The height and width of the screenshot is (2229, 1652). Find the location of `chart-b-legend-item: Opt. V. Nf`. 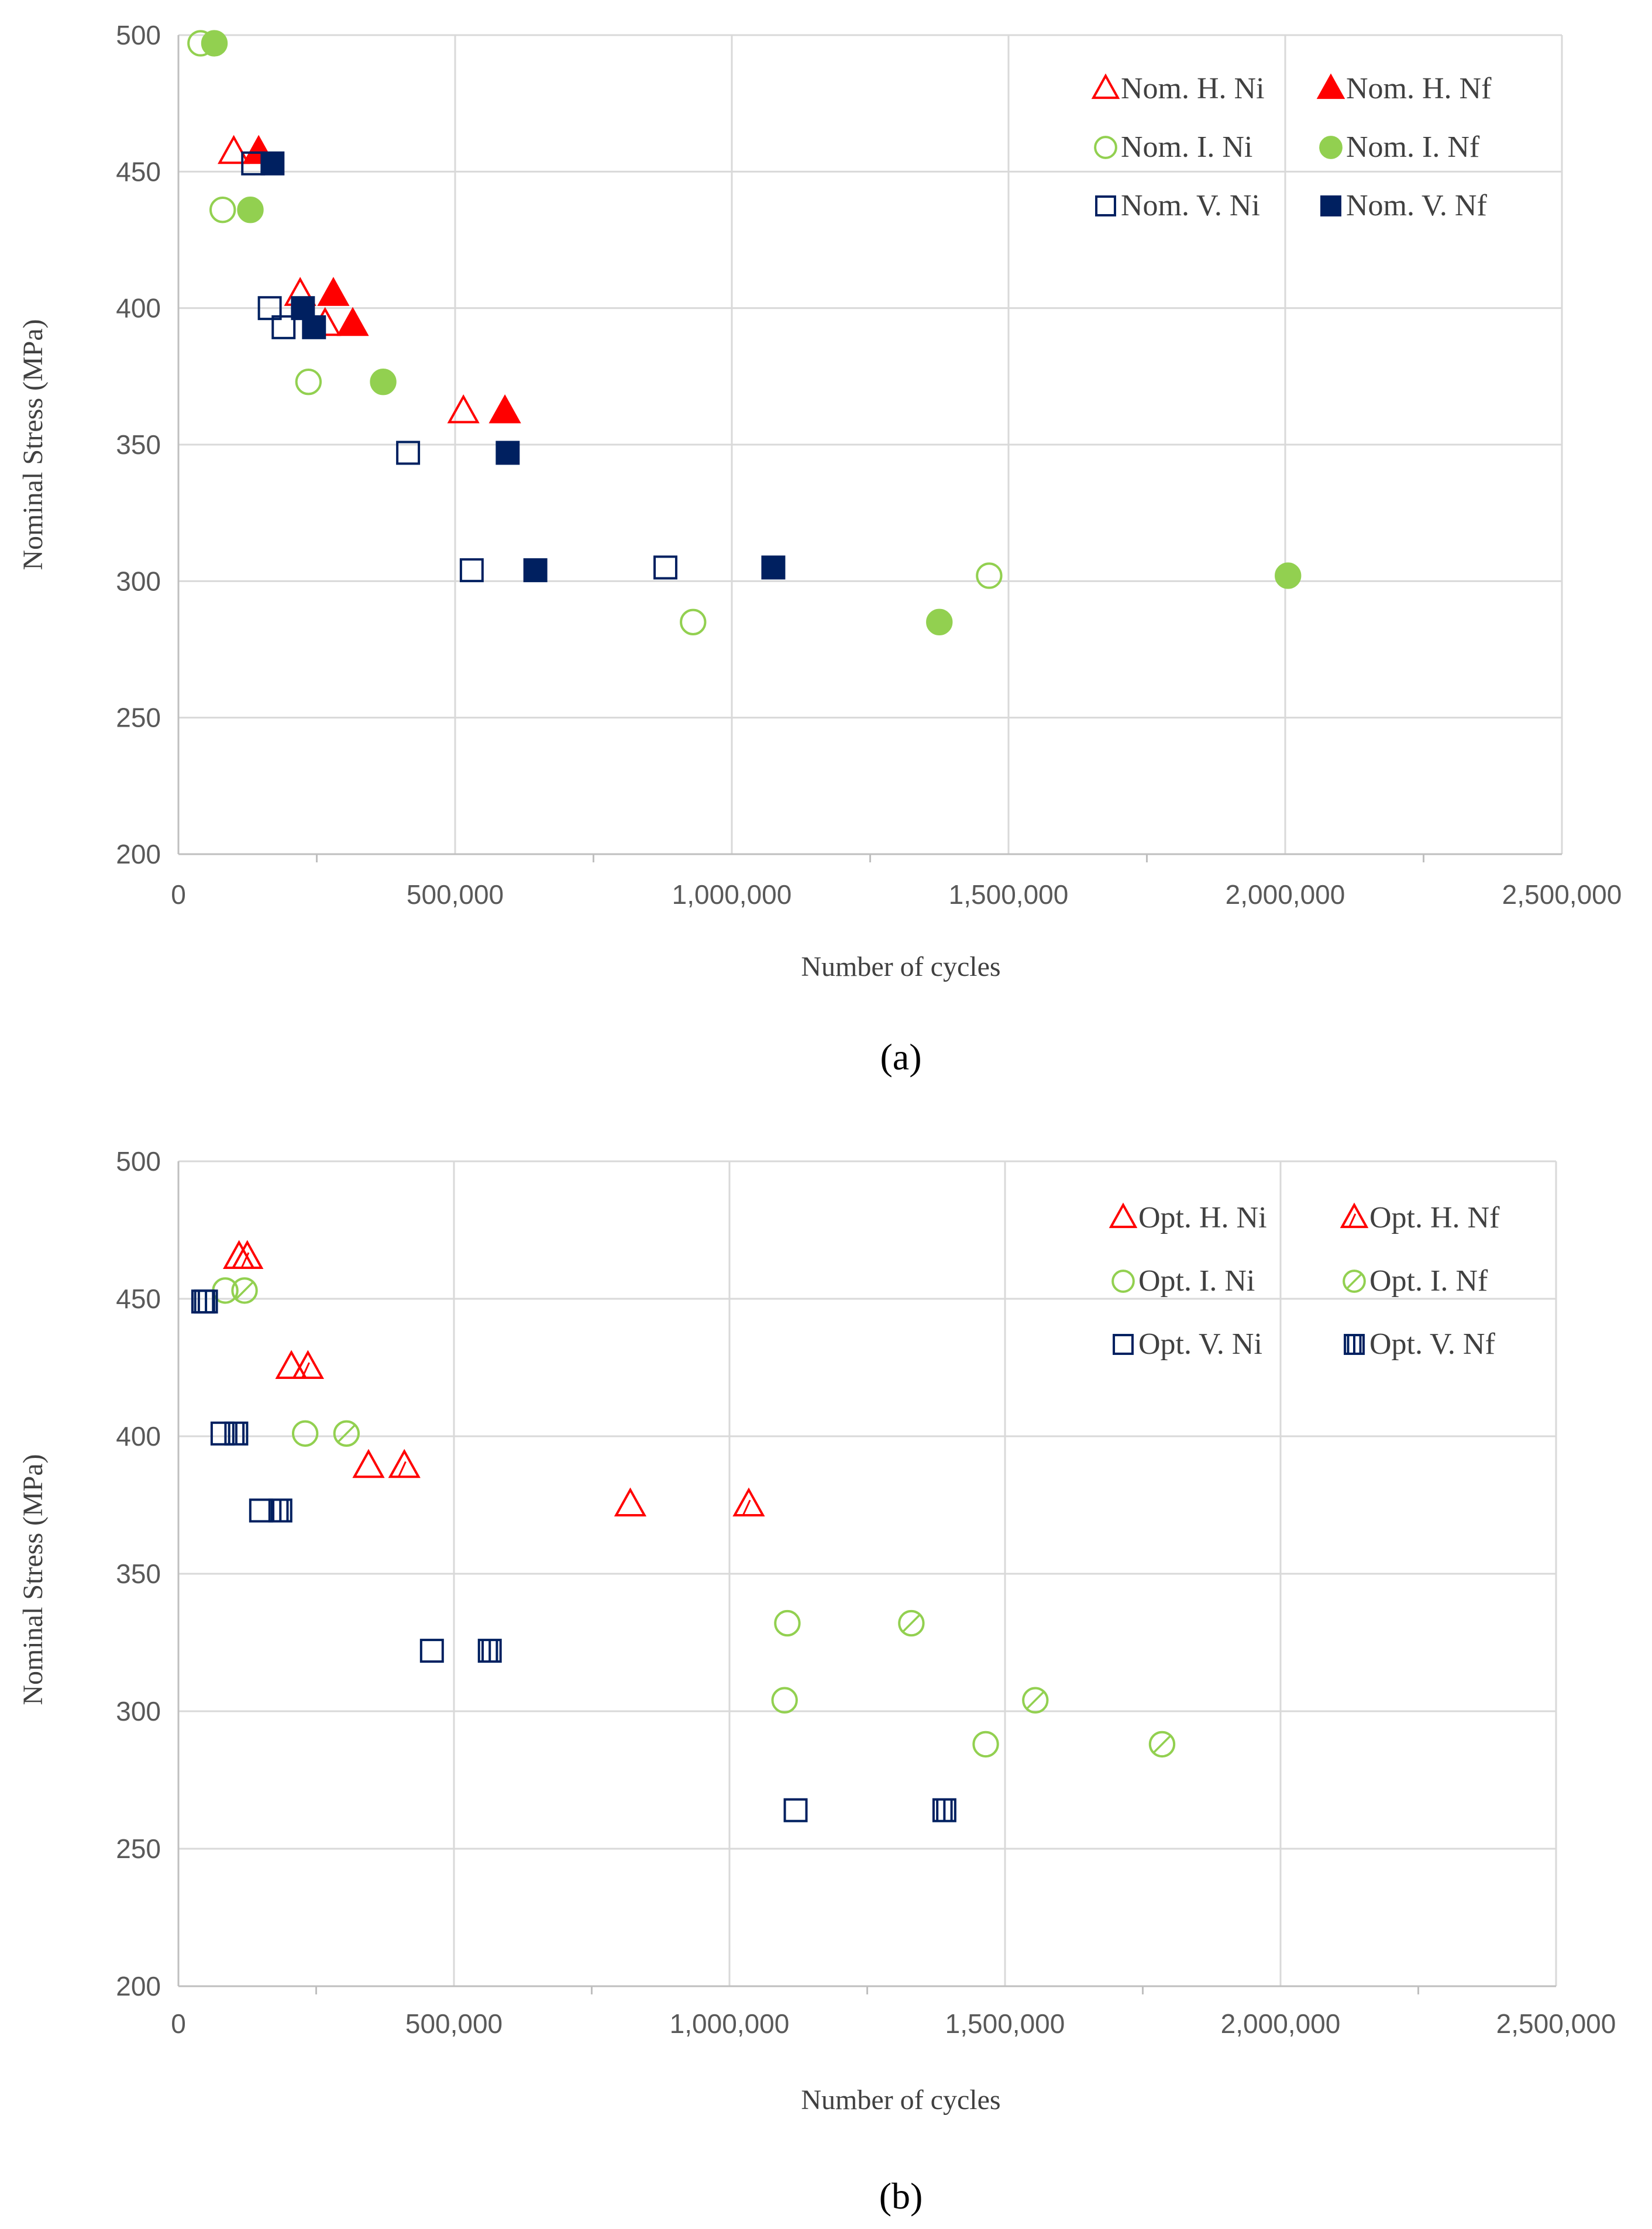

chart-b-legend-item: Opt. V. Nf is located at coordinates (1419, 1344).